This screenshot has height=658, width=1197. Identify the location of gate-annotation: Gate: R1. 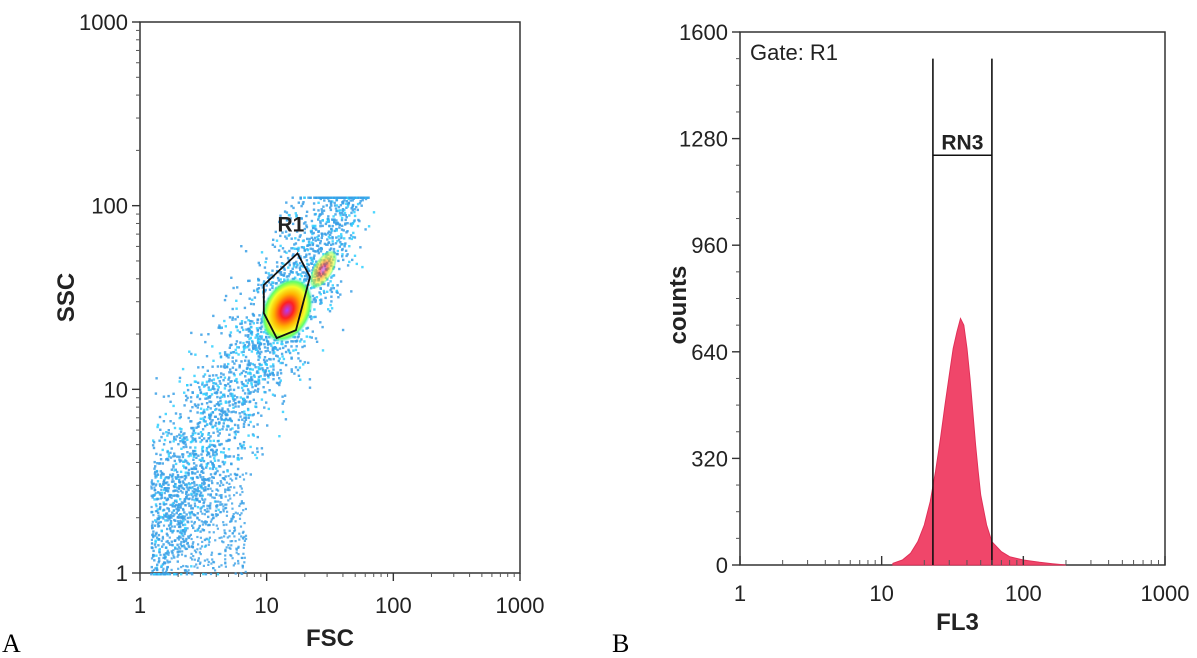
(794, 52).